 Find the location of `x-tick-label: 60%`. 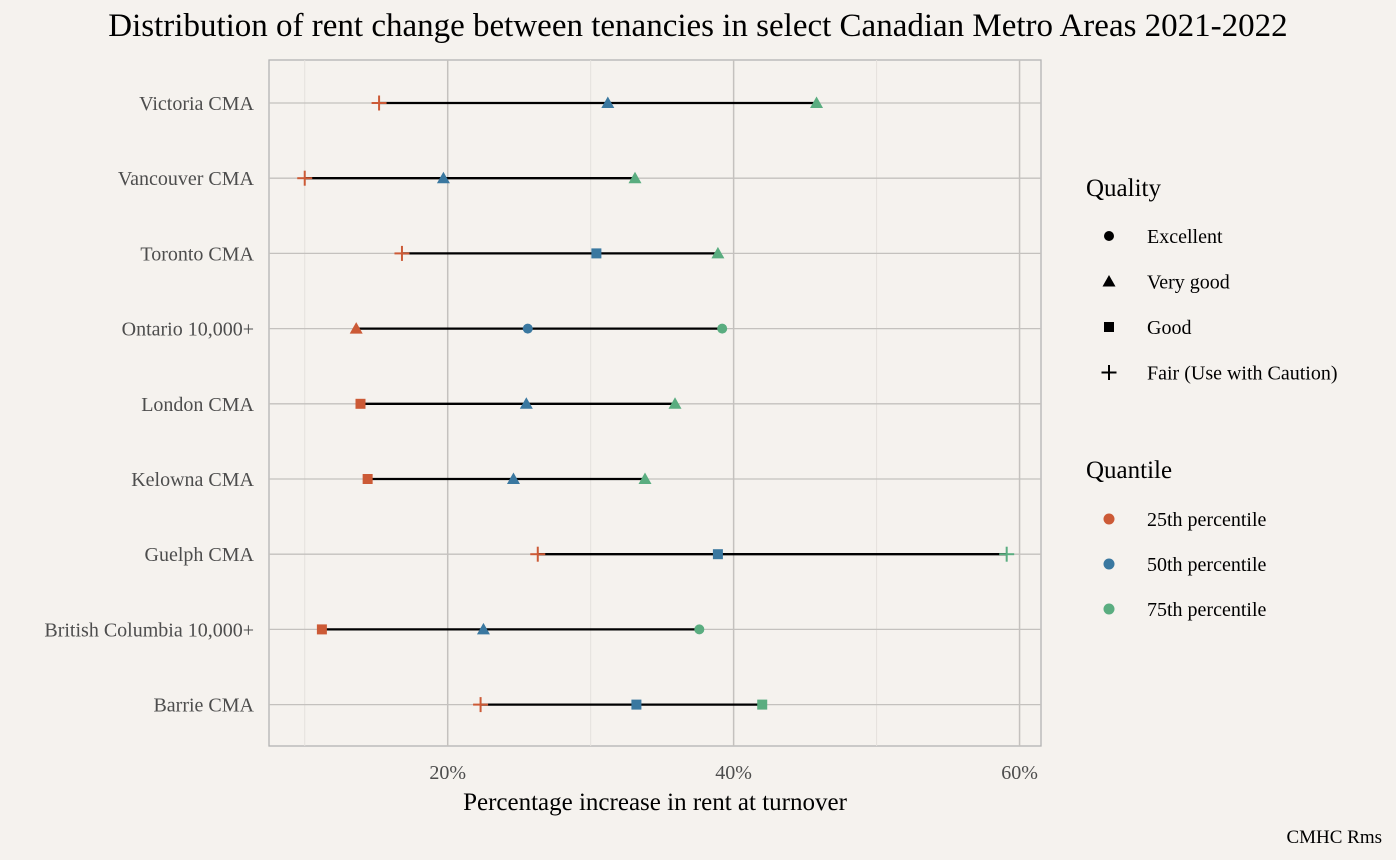

x-tick-label: 60% is located at coordinates (1019, 773).